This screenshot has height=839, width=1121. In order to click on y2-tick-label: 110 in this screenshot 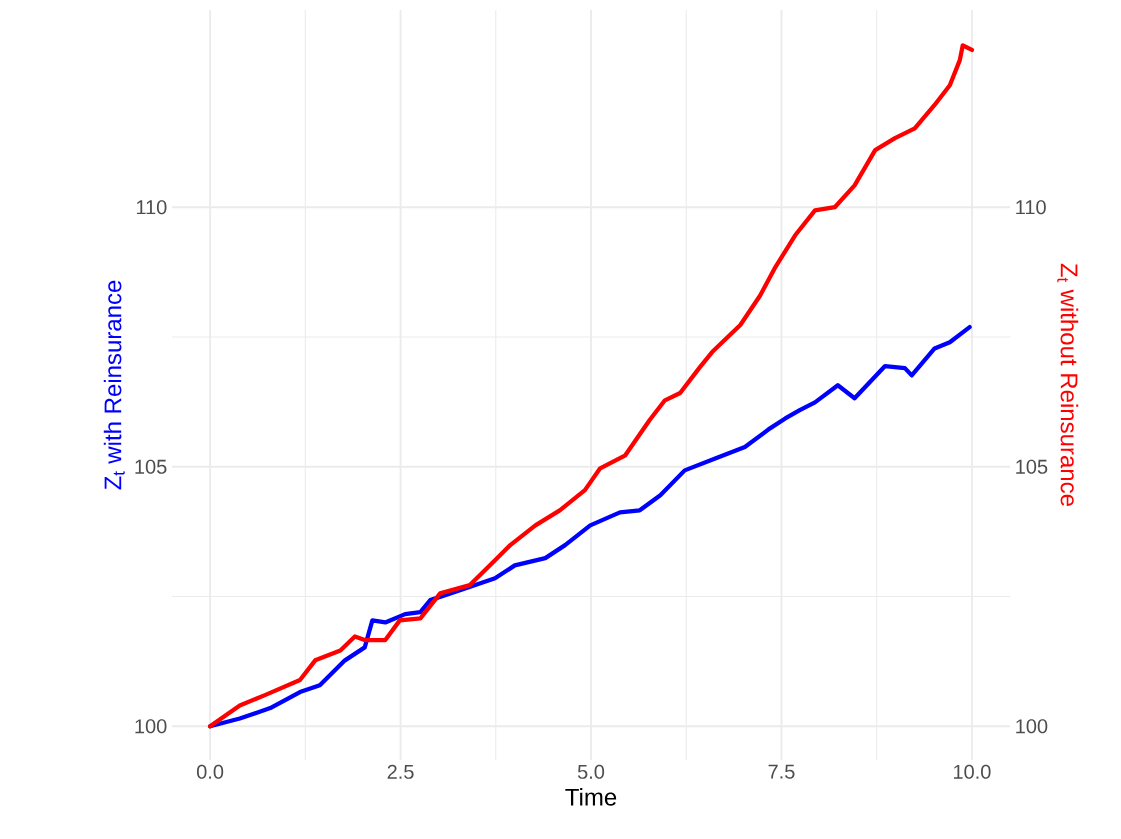, I will do `click(1031, 207)`.